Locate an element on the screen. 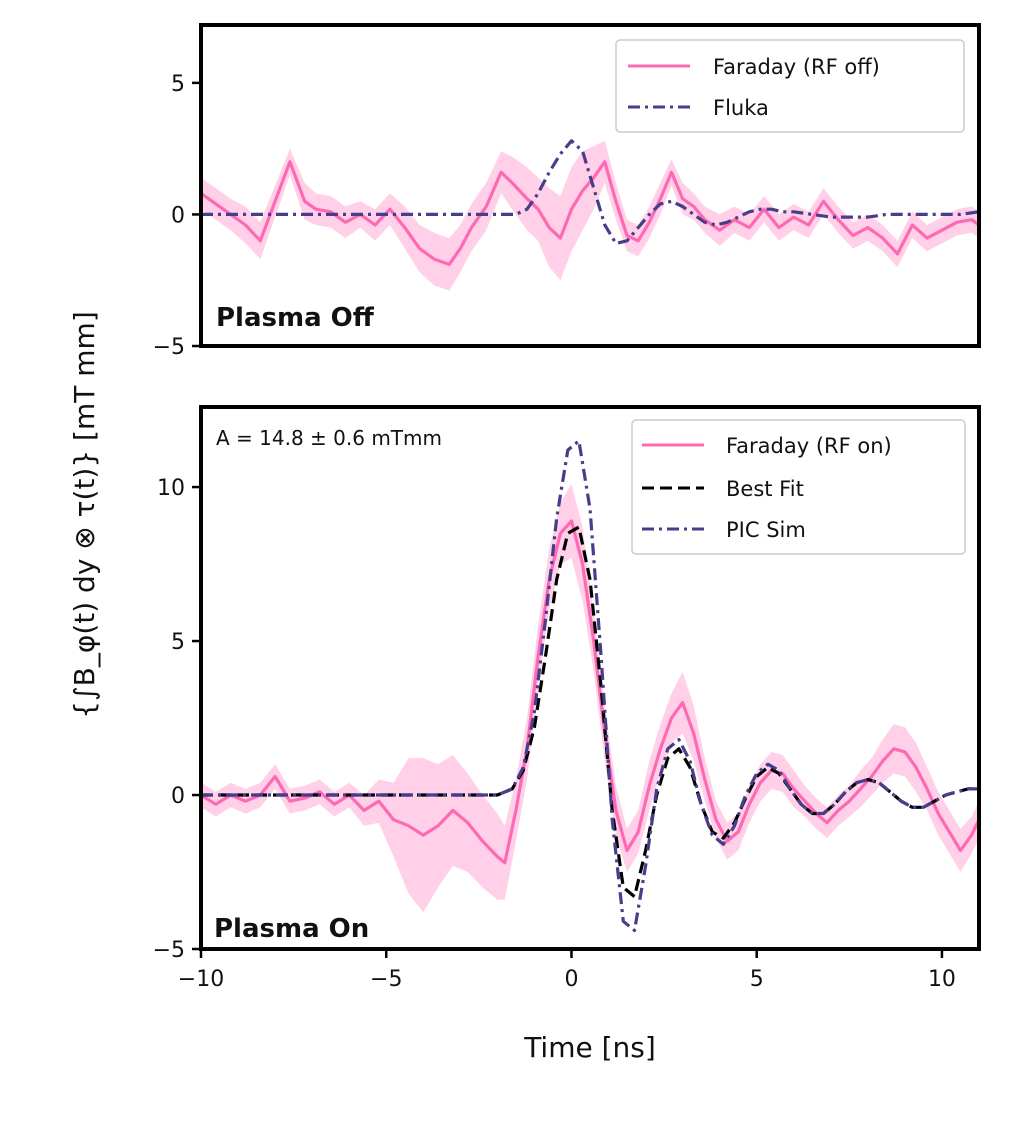  x-tick-label: 0 is located at coordinates (571, 979).